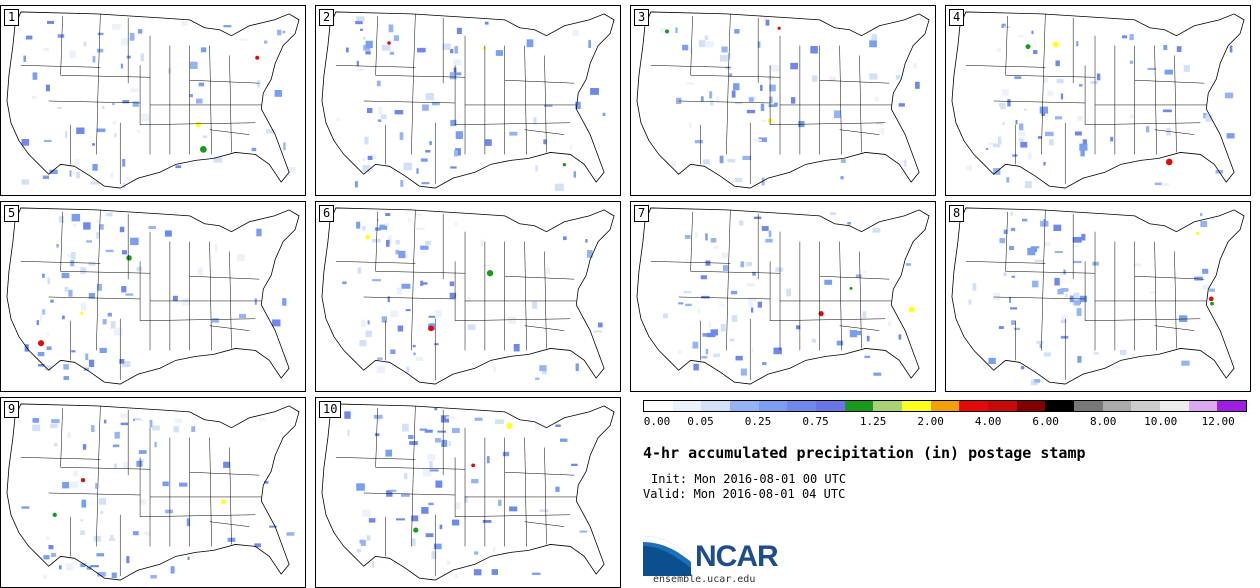  What do you see at coordinates (1098, 100) in the screenshot?
I see `postage-stamp-panel-4: 4` at bounding box center [1098, 100].